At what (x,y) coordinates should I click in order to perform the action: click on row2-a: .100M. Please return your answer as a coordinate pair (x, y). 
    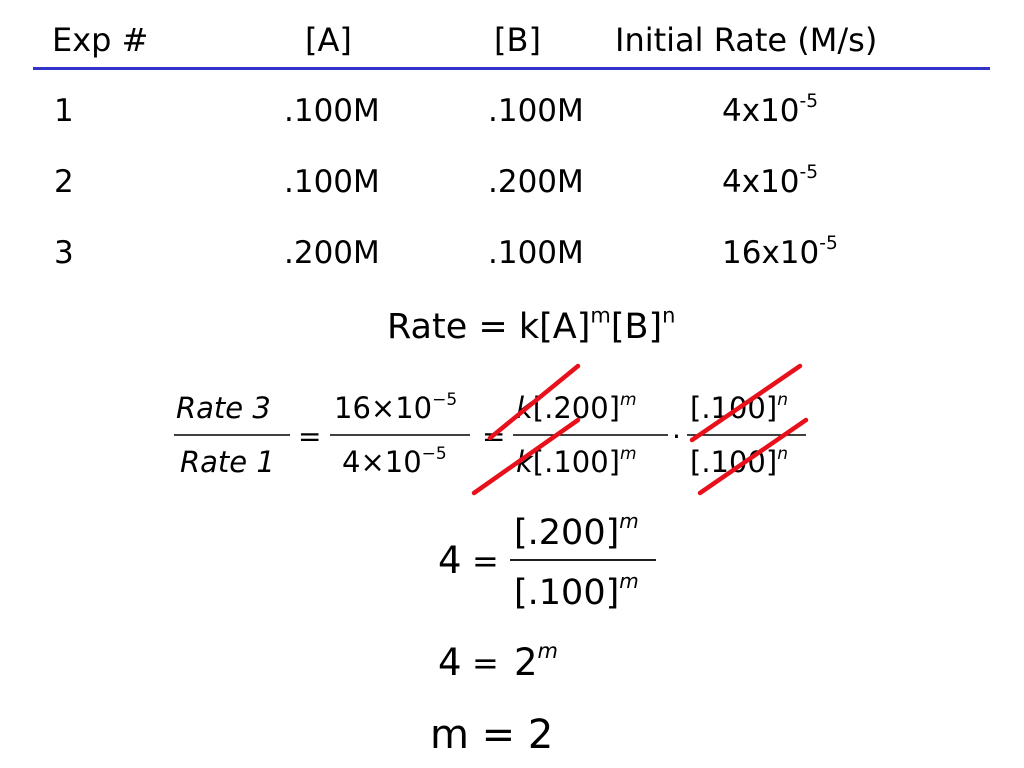
    Looking at the image, I should click on (332, 182).